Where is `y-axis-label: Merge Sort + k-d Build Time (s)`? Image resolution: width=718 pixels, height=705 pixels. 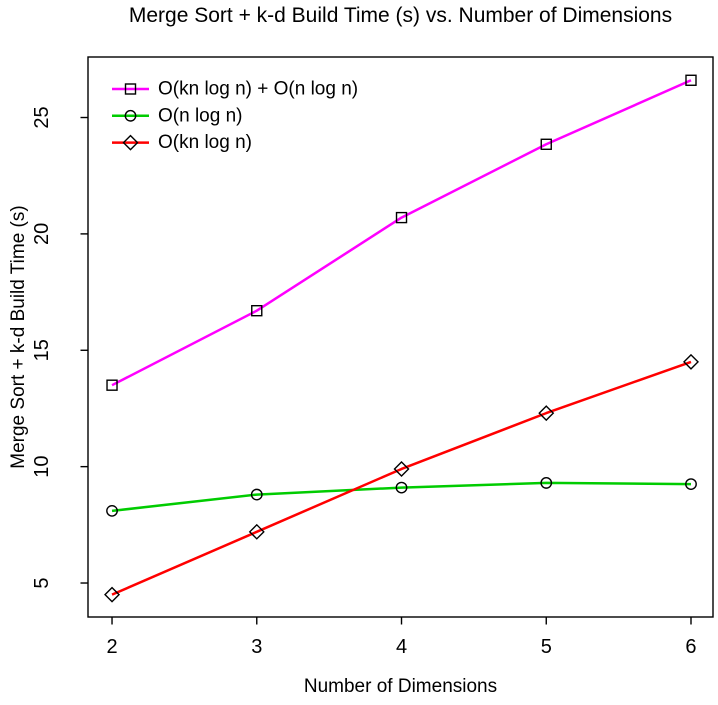 y-axis-label: Merge Sort + k-d Build Time (s) is located at coordinates (18, 337).